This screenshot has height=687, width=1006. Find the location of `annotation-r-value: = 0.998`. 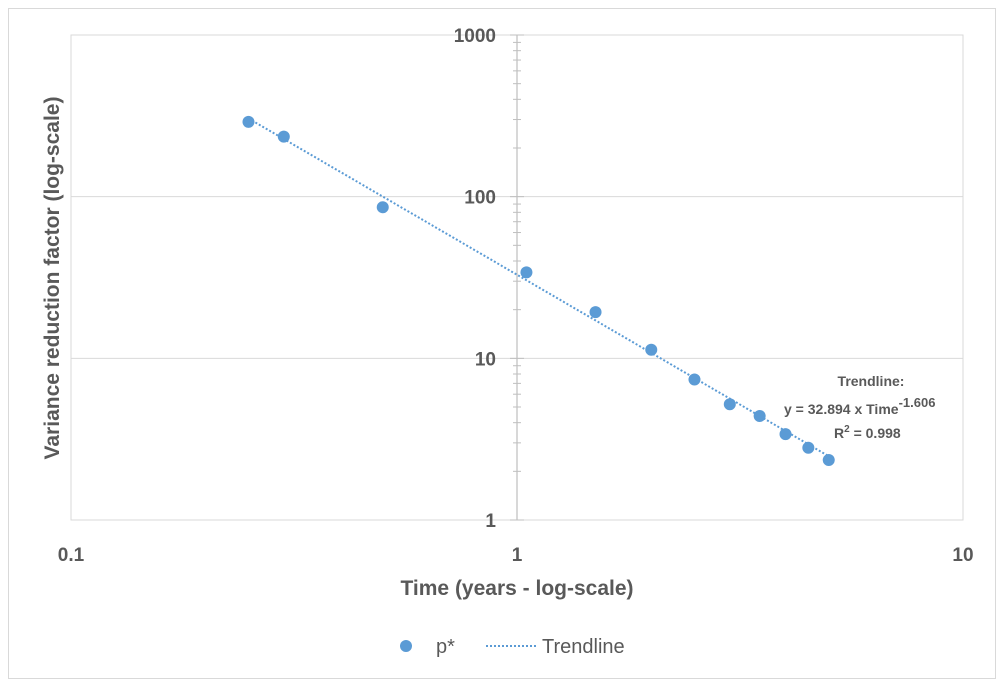

annotation-r-value: = 0.998 is located at coordinates (875, 433).